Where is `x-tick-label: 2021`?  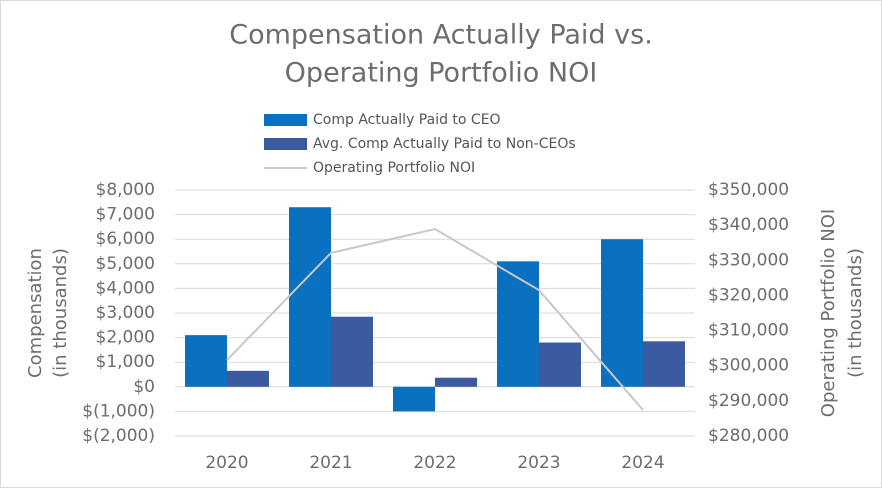 x-tick-label: 2021 is located at coordinates (330, 463).